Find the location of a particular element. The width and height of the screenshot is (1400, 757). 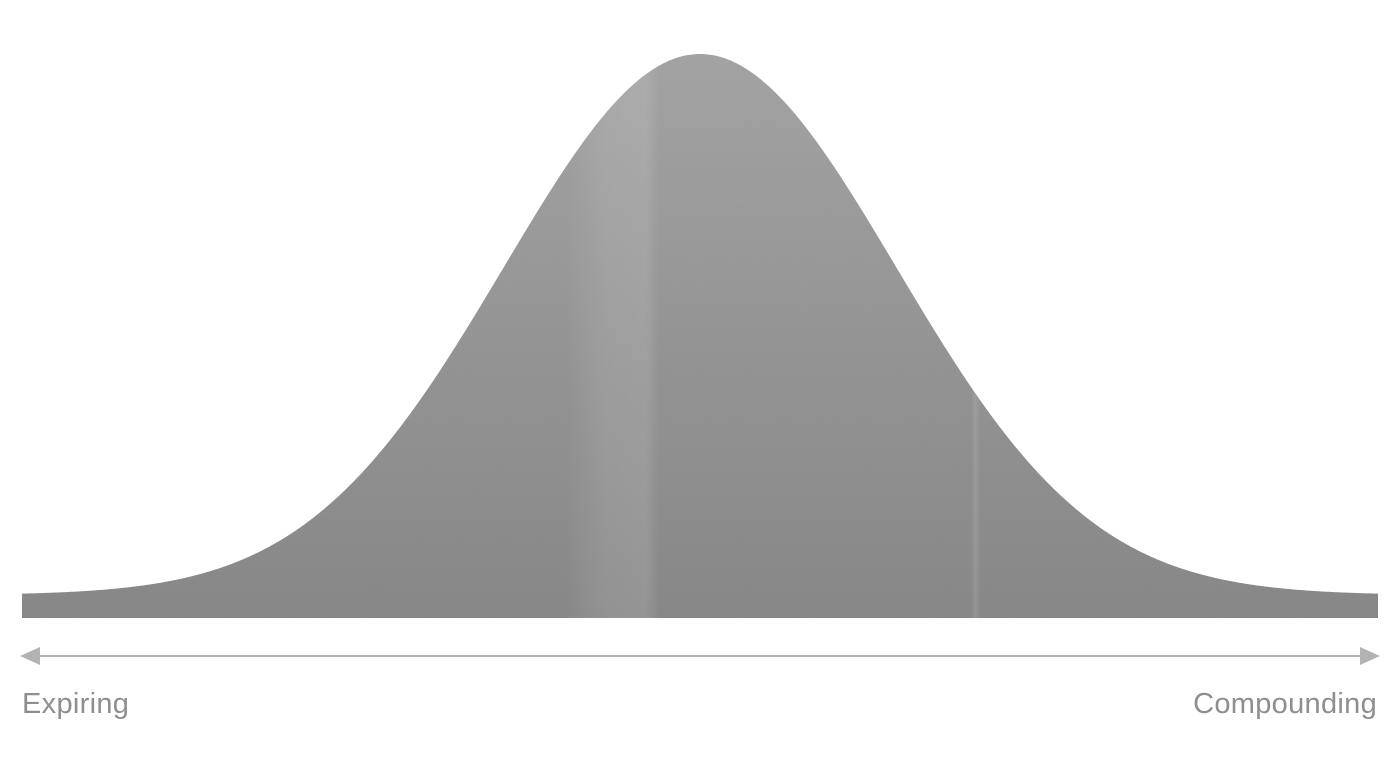

expiring-label: Expiring is located at coordinates (76, 704).